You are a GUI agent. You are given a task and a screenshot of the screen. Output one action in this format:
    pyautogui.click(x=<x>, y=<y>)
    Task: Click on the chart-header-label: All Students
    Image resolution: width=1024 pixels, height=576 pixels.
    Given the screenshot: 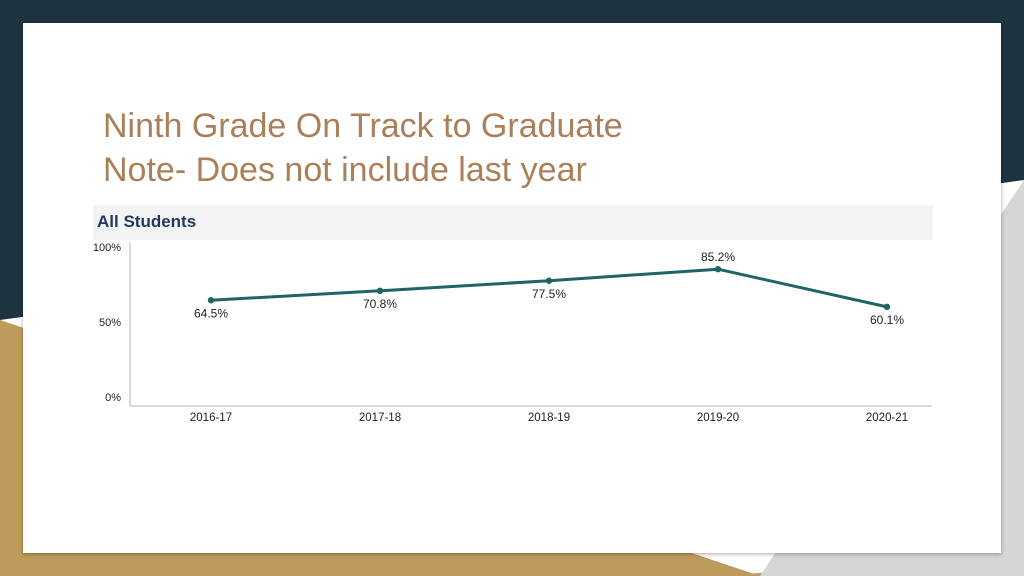 What is the action you would take?
    pyautogui.click(x=147, y=221)
    